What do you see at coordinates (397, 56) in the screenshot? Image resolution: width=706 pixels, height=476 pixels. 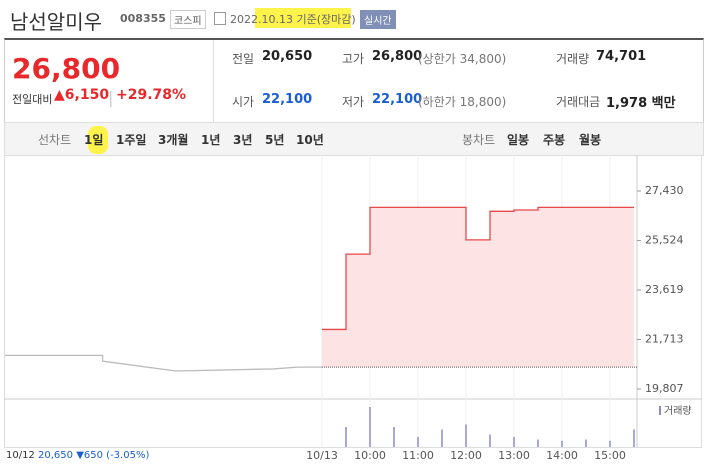 I see `stat-value: 26,800` at bounding box center [397, 56].